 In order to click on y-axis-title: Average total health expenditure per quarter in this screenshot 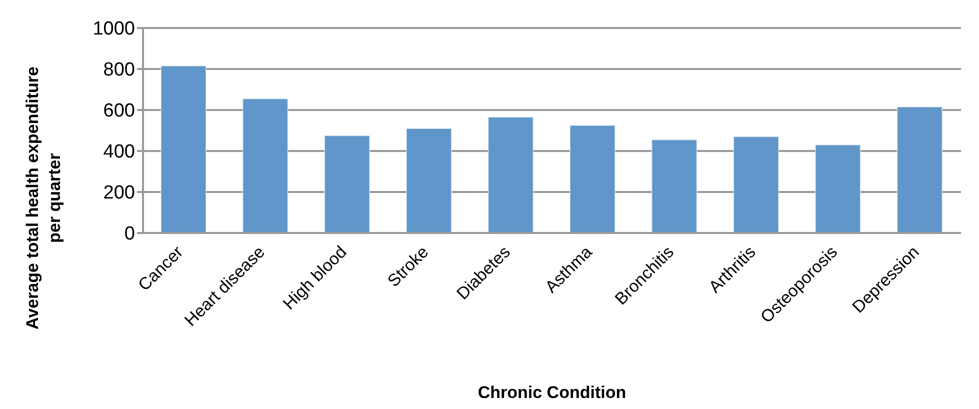, I will do `click(43, 198)`.